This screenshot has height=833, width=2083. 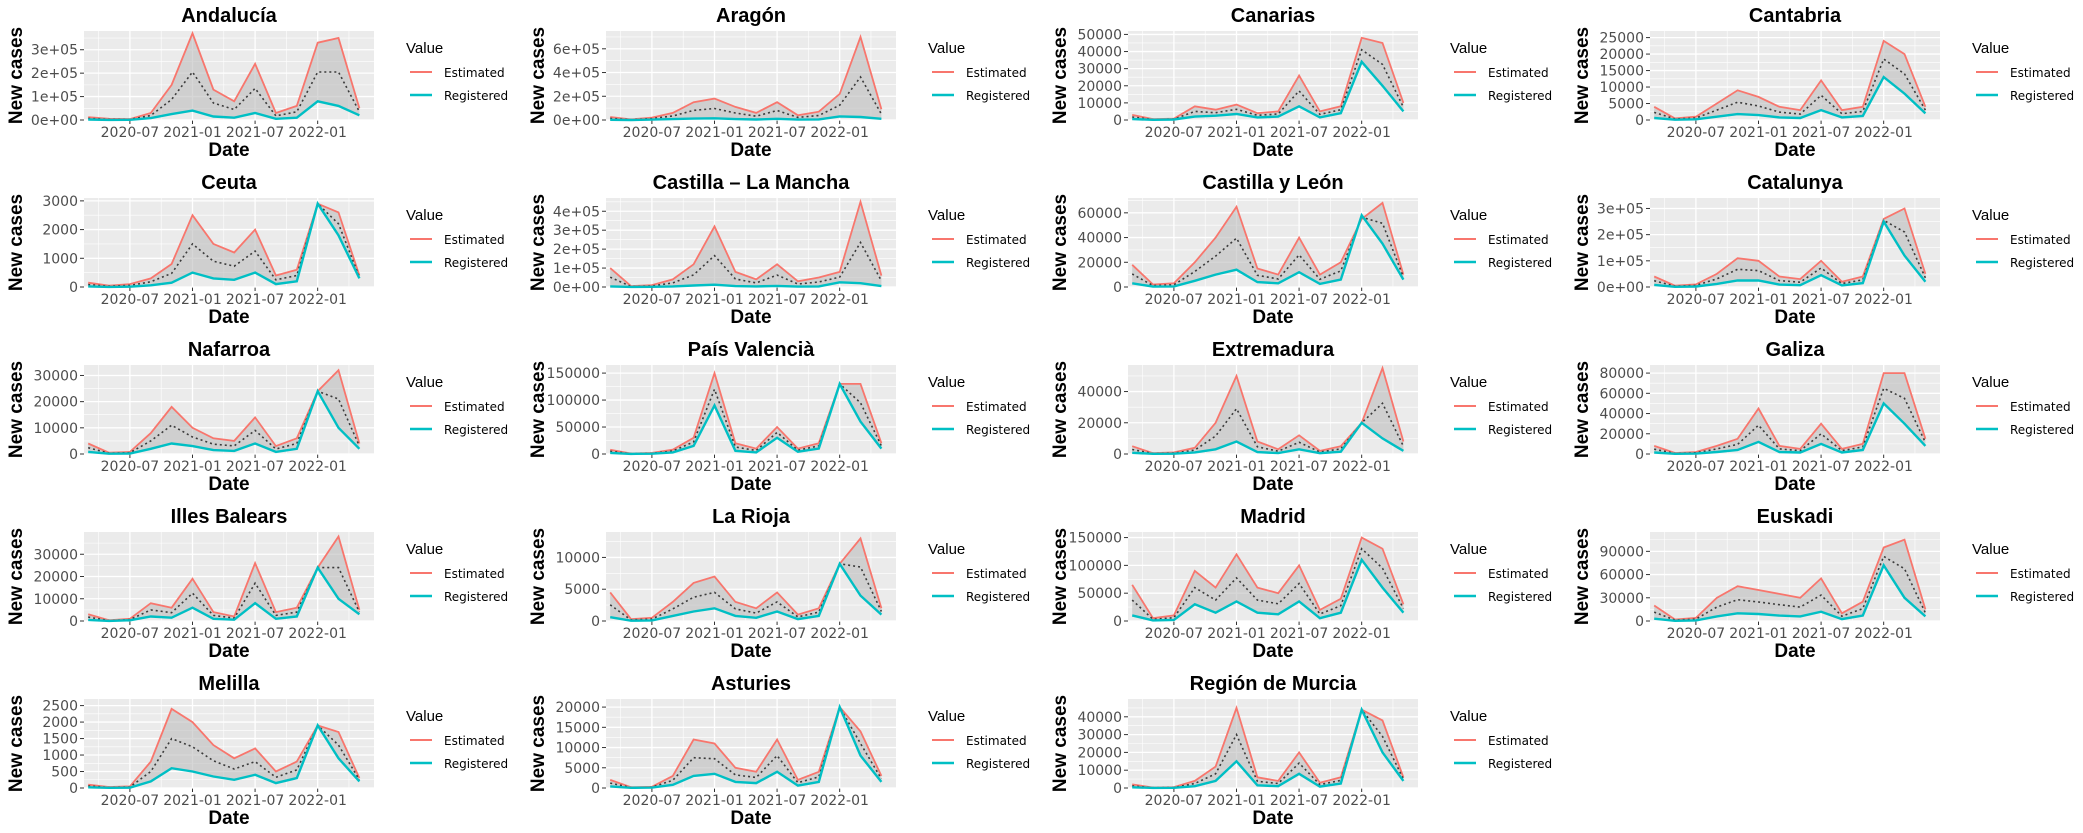 I want to click on y-tick-label: 1500, so click(x=60, y=740).